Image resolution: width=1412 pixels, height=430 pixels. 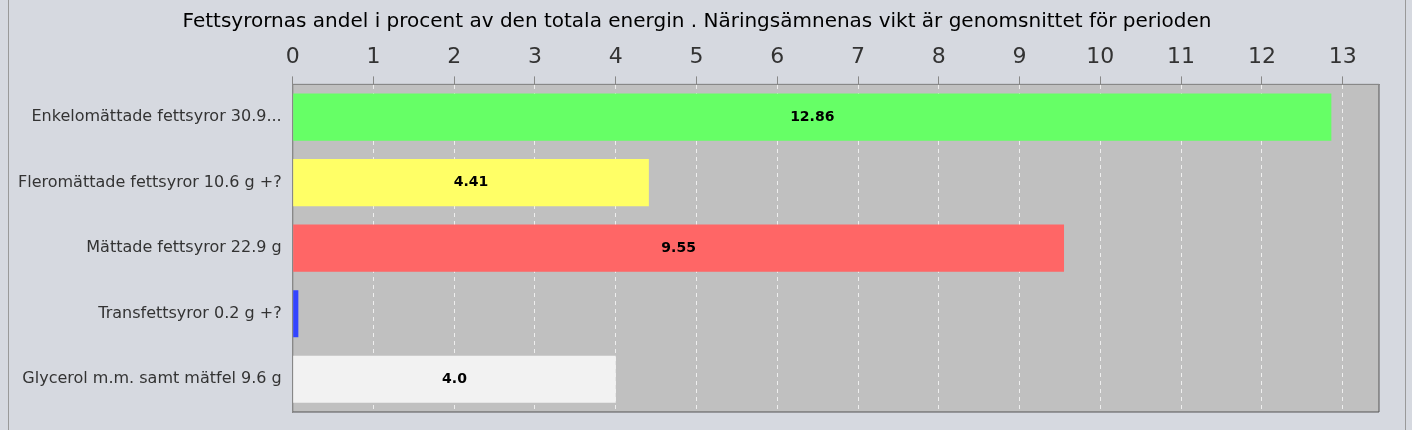 I want to click on y-tick-label: Mättade fettsyror 22.9 g, so click(x=184, y=247).